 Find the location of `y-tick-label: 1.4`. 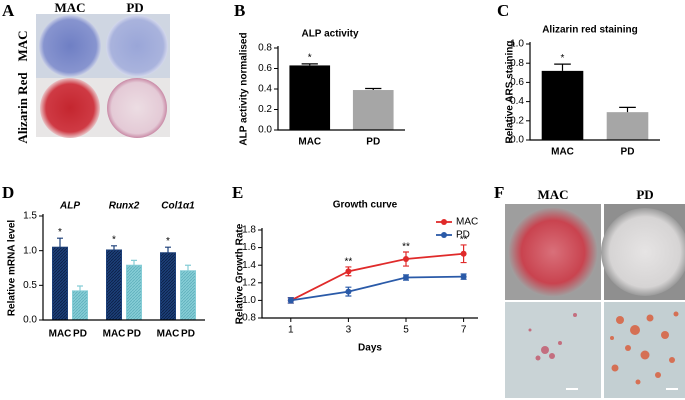

y-tick-label: 1.4 is located at coordinates (249, 265).